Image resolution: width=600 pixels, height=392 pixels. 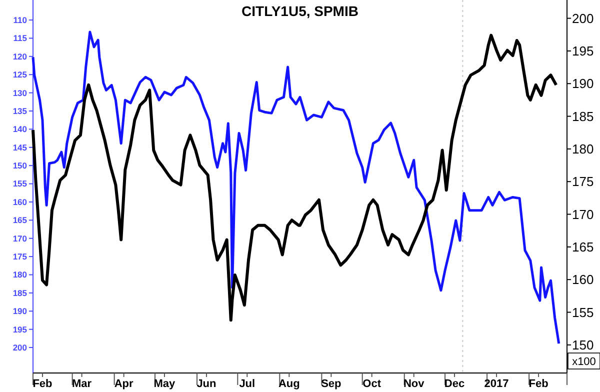 I want to click on y-tick-label: 130, so click(x=20, y=93).